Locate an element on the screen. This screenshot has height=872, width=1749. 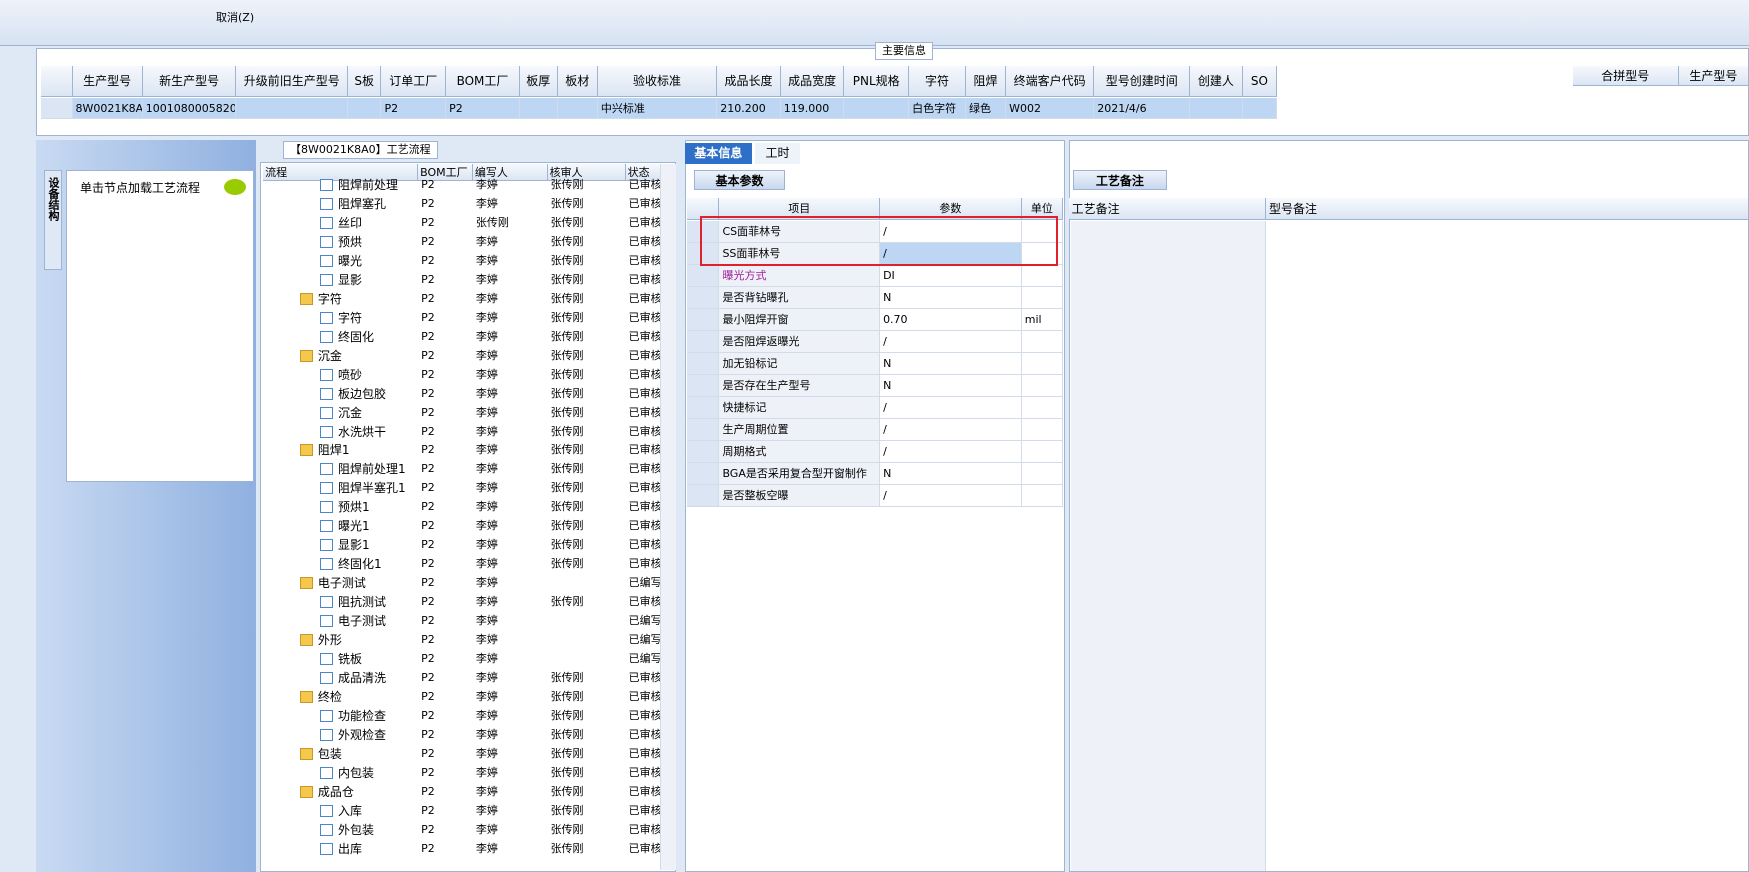
tab: 工时 is located at coordinates (777, 153).